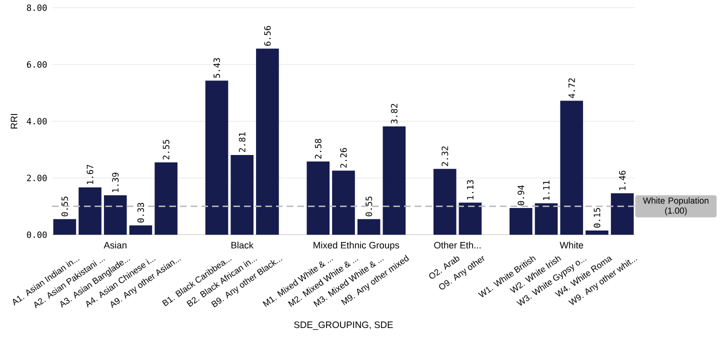 The height and width of the screenshot is (357, 724). What do you see at coordinates (140, 213) in the screenshot?
I see `data-label: 0.33` at bounding box center [140, 213].